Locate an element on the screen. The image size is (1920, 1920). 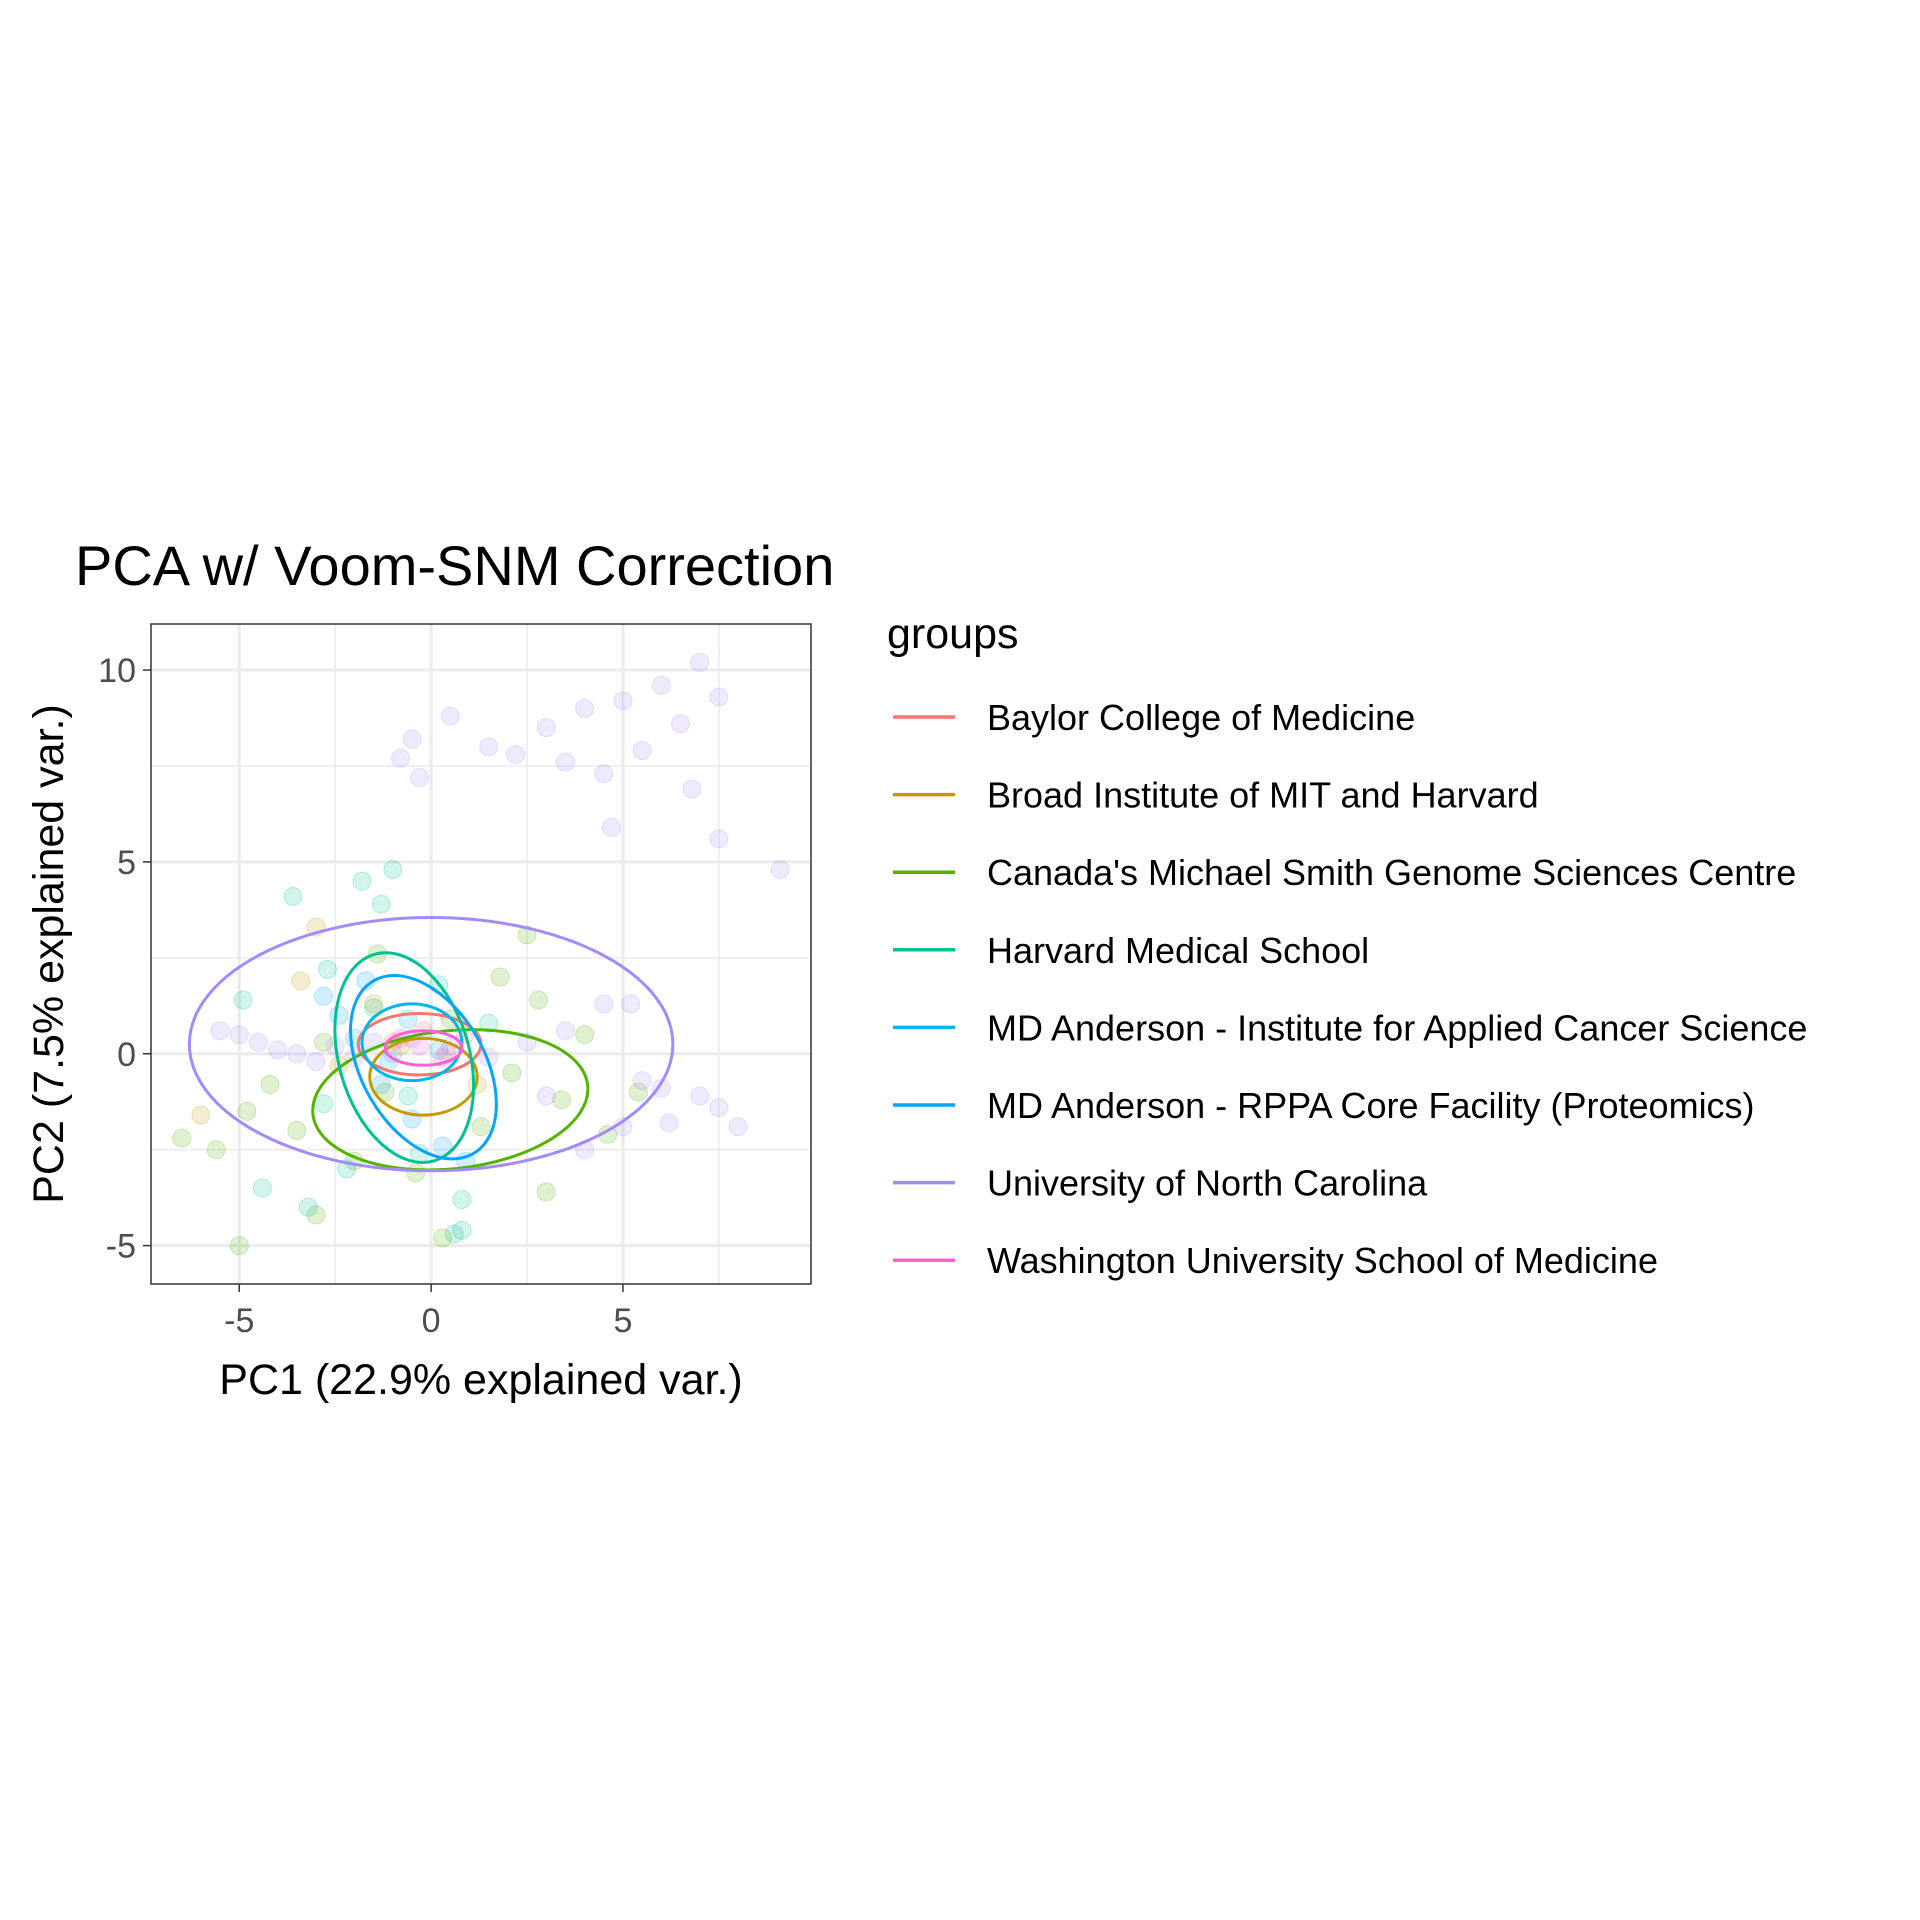
ellipse-layer is located at coordinates (431, 1044).